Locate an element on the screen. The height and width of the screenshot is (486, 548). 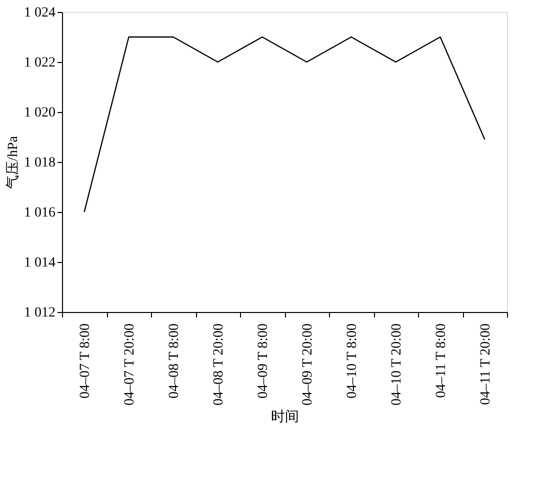
x-tick-label: 04–07 T 20:00 is located at coordinates (130, 365).